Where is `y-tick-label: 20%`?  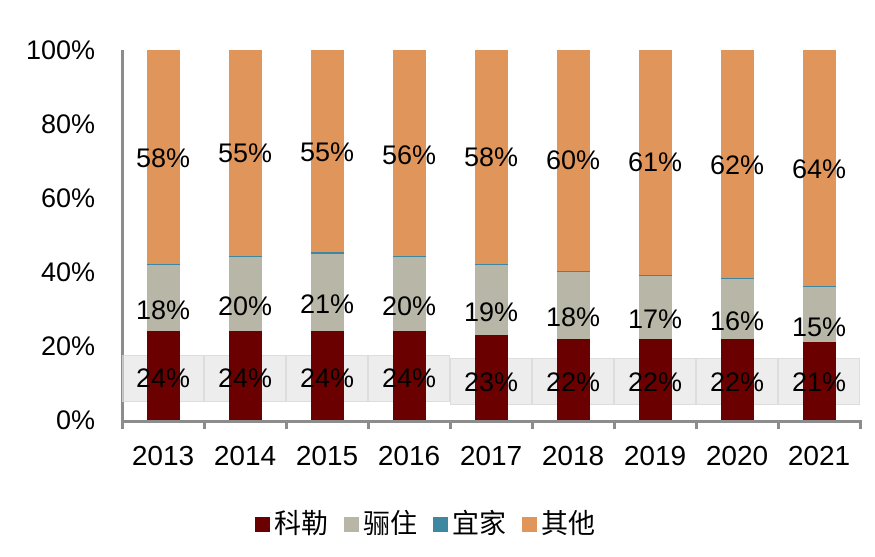
y-tick-label: 20% is located at coordinates (67, 346).